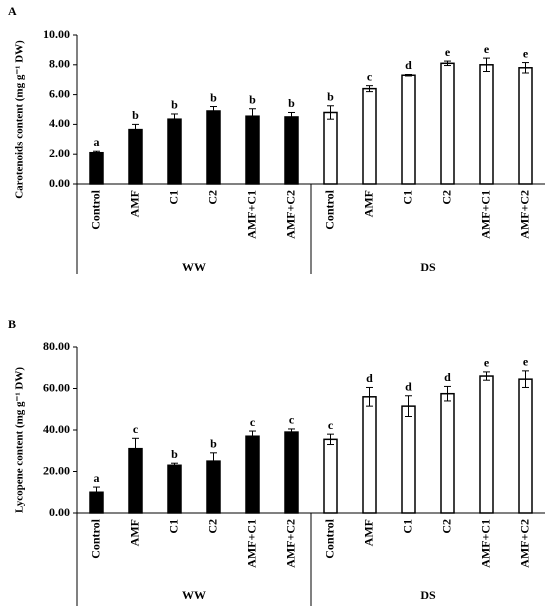 The height and width of the screenshot is (614, 550). I want to click on y-axis-label: Lycopene content (mg g⁻¹ DW), so click(20, 440).